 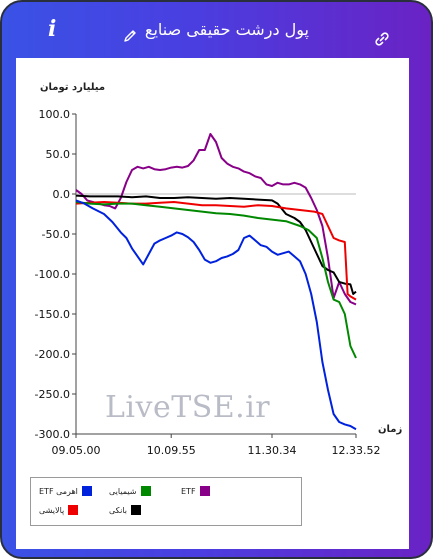 What do you see at coordinates (58, 154) in the screenshot?
I see `y-tick-label: 50.0` at bounding box center [58, 154].